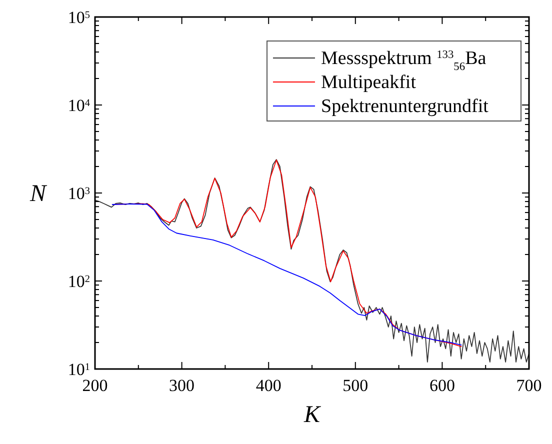 The height and width of the screenshot is (444, 552). What do you see at coordinates (79, 193) in the screenshot?
I see `y-tick-label: 10$^{3}$` at bounding box center [79, 193].